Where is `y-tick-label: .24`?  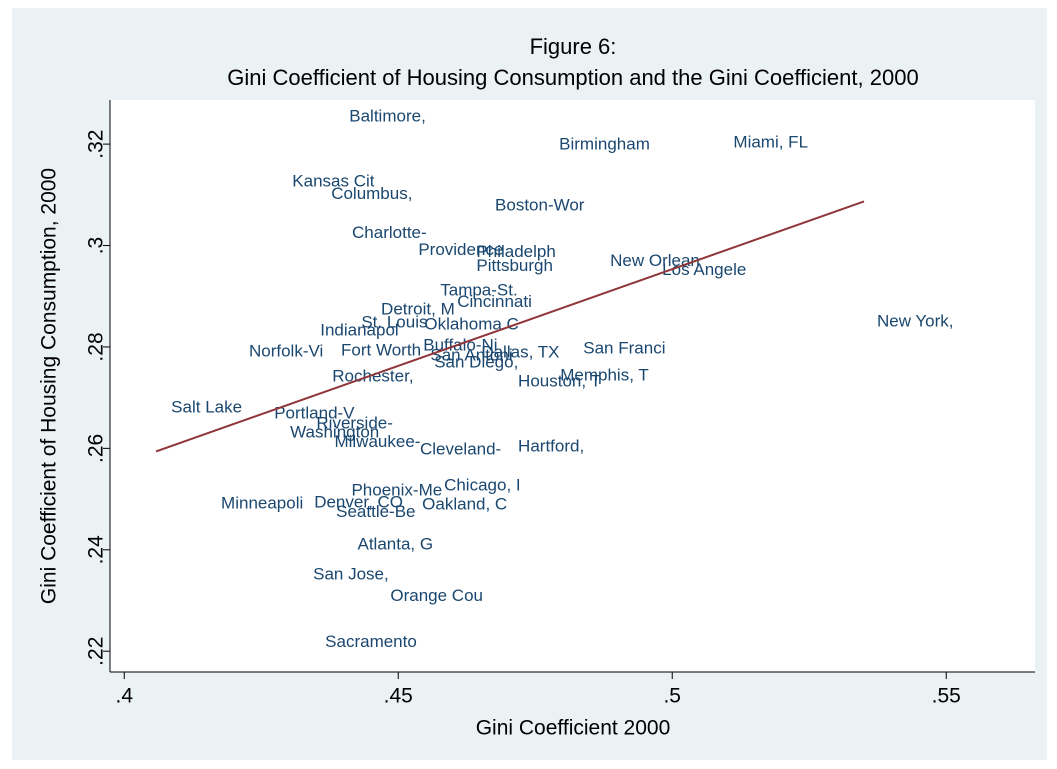
y-tick-label: .24 is located at coordinates (96, 550).